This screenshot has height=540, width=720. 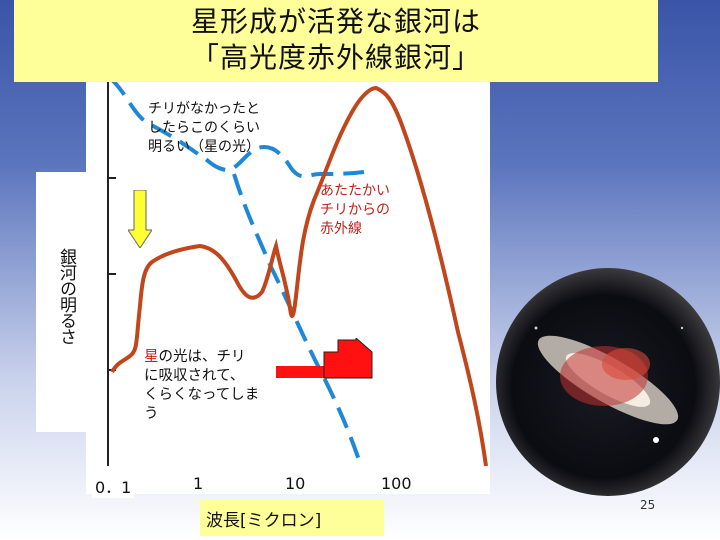 What do you see at coordinates (324, 358) in the screenshot?
I see `up-arrow-icon` at bounding box center [324, 358].